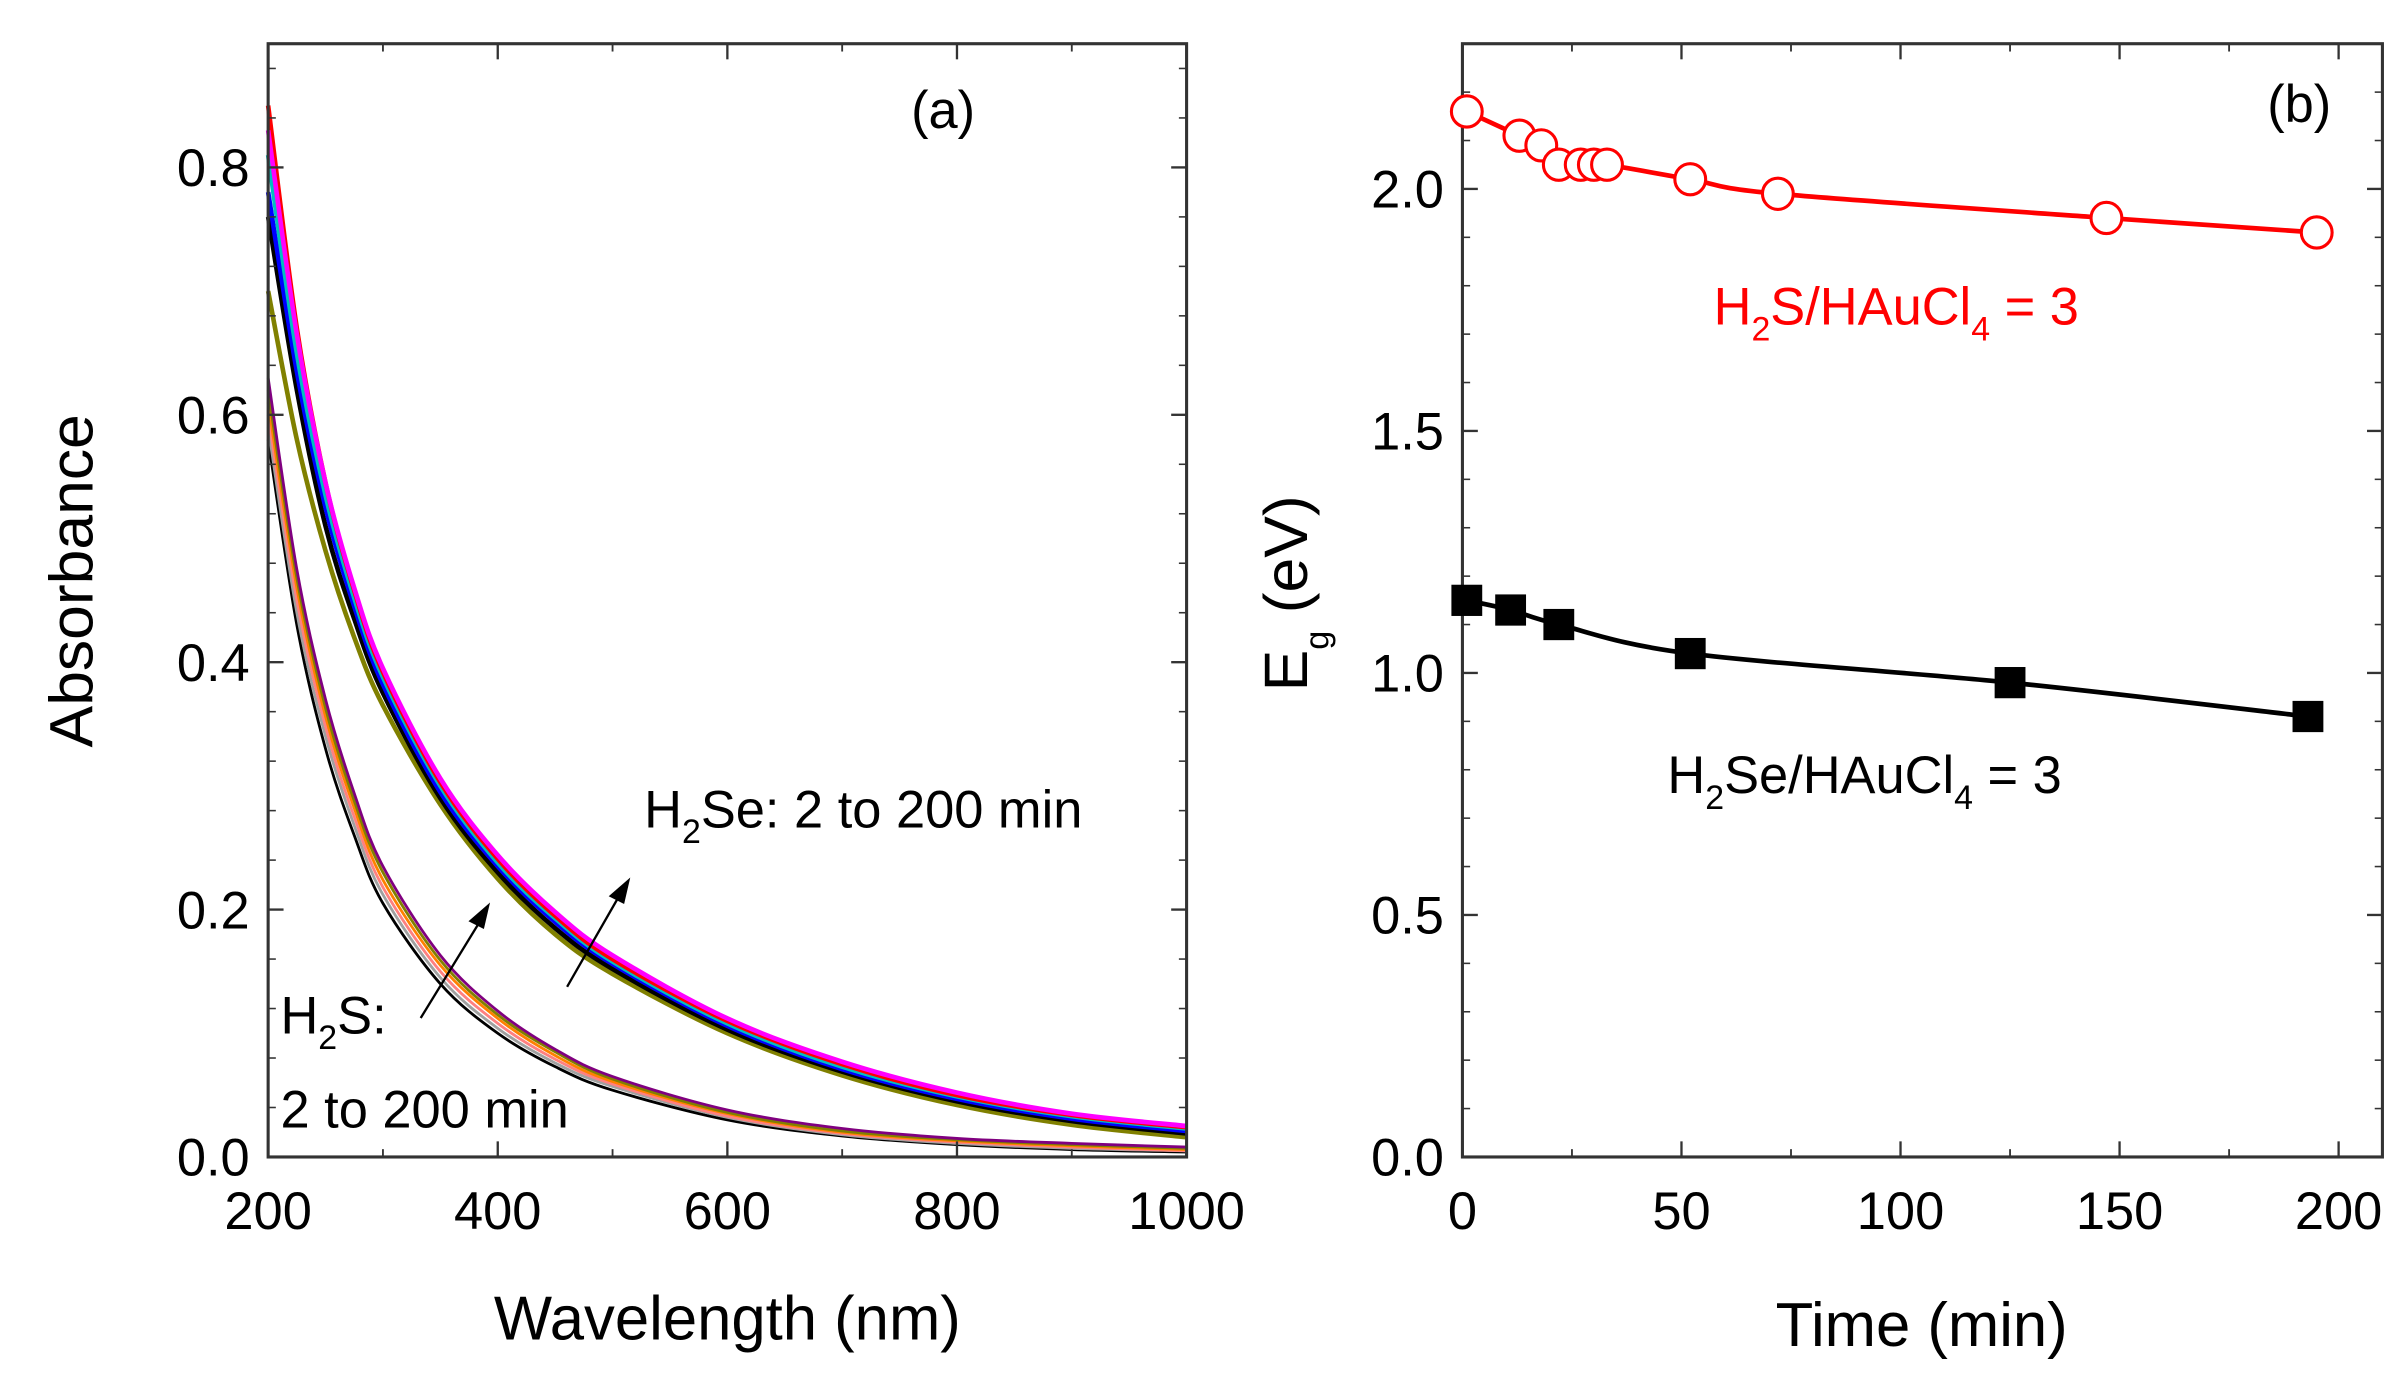 Image resolution: width=2404 pixels, height=1374 pixels. What do you see at coordinates (213, 415) in the screenshot?
I see `panel-a-y-tick-label: 0.6` at bounding box center [213, 415].